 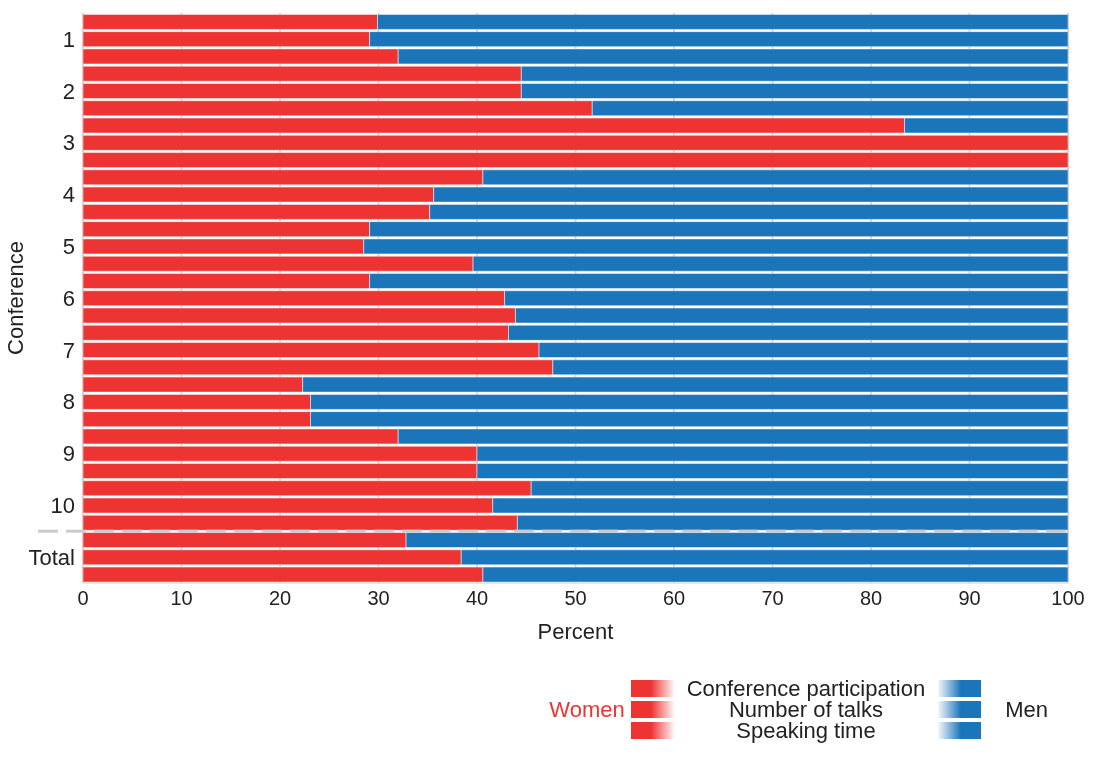 I want to click on y-tick-label: 8, so click(x=68, y=402).